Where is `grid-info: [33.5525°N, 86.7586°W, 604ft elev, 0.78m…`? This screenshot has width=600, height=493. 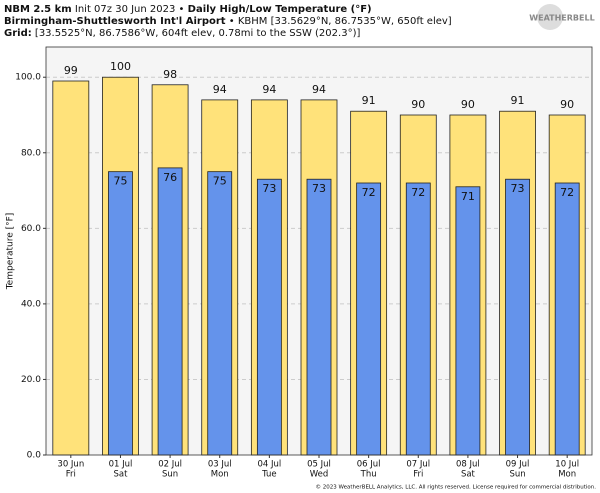 grid-info: [33.5525°N, 86.7586°W, 604ft elev, 0.78m… is located at coordinates (198, 33).